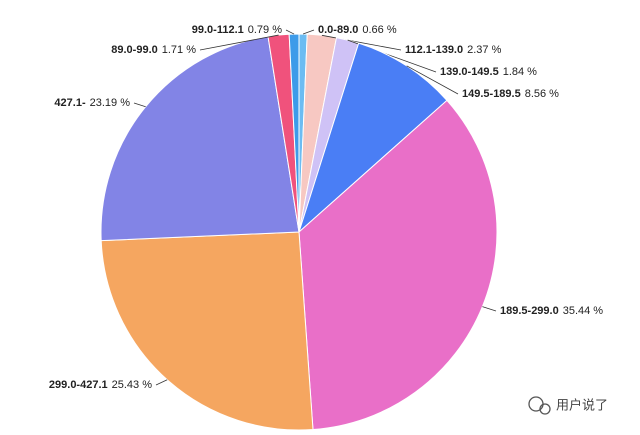 Image resolution: width=640 pixels, height=435 pixels. Describe the element at coordinates (583, 311) in the screenshot. I see `label-value: 35.44 %` at that location.